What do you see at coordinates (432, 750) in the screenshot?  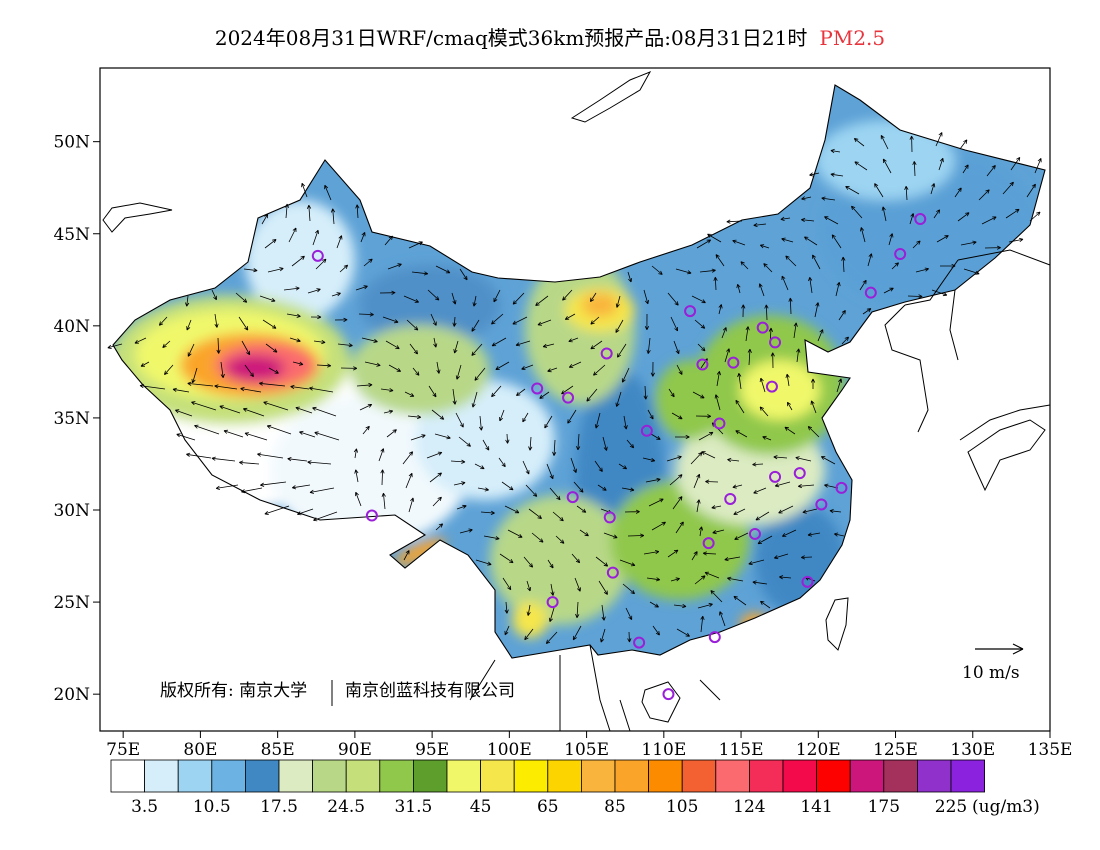 I see `lon-tick-label: 95E` at bounding box center [432, 750].